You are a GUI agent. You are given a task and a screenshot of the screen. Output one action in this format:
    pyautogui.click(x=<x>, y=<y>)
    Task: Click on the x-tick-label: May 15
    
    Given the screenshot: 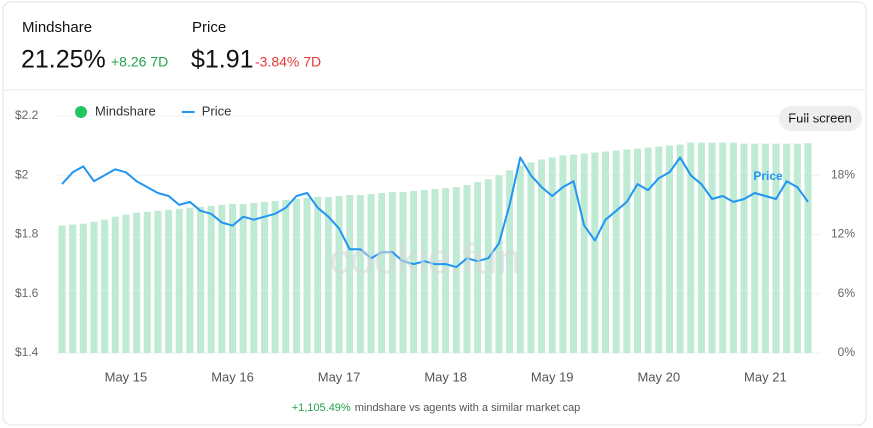 What is the action you would take?
    pyautogui.click(x=126, y=376)
    